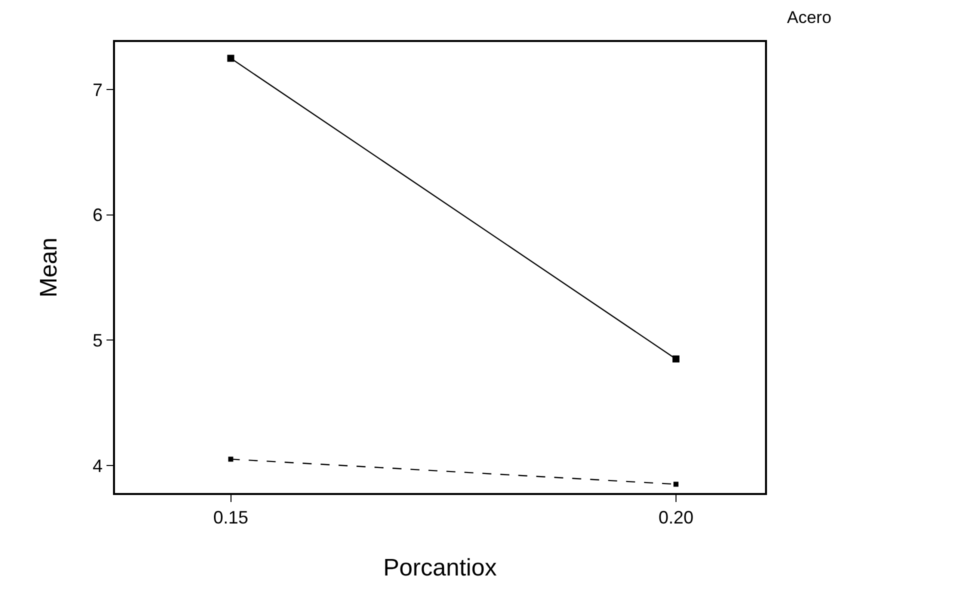  Describe the element at coordinates (97, 340) in the screenshot. I see `y-tick-label: 5` at that location.